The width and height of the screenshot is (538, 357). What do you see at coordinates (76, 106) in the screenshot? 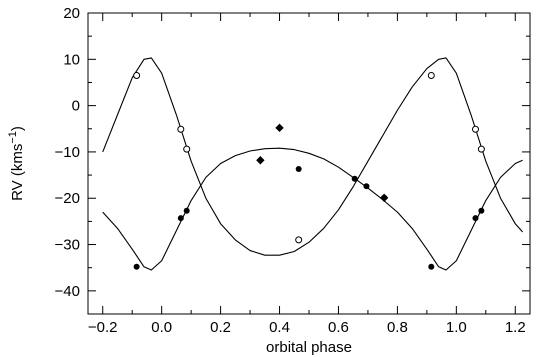
I see `y-tick-label: 0` at bounding box center [76, 106].